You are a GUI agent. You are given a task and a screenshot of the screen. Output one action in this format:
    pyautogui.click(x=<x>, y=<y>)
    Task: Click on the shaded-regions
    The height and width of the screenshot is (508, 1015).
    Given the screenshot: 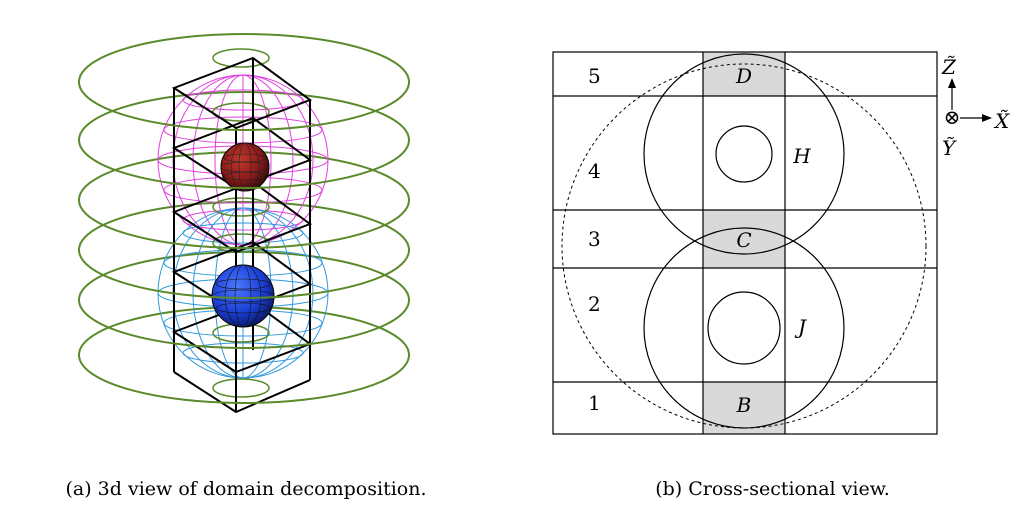 What is the action you would take?
    pyautogui.click(x=744, y=243)
    